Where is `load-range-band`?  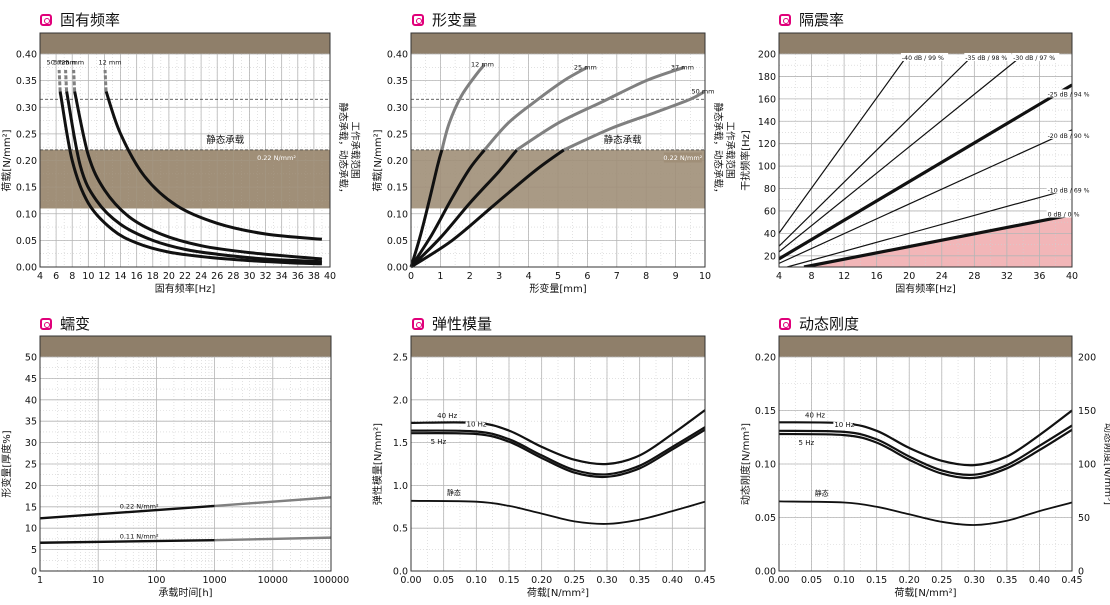 load-range-band is located at coordinates (558, 179).